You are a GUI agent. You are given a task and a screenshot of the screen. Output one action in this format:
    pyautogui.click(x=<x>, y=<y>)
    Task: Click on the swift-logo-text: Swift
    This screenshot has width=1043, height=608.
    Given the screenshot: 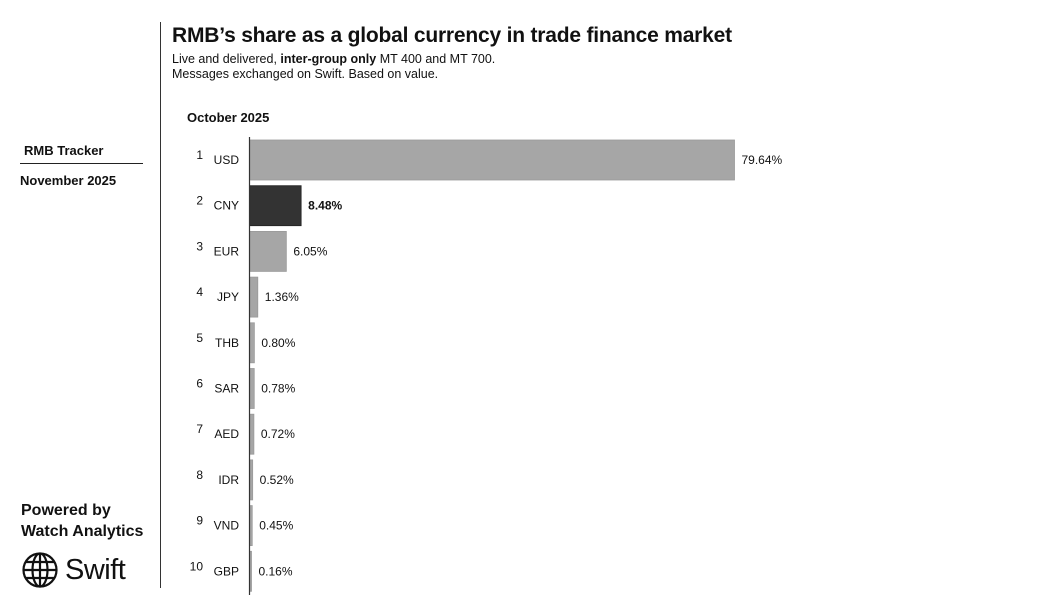 What is the action you would take?
    pyautogui.click(x=95, y=569)
    